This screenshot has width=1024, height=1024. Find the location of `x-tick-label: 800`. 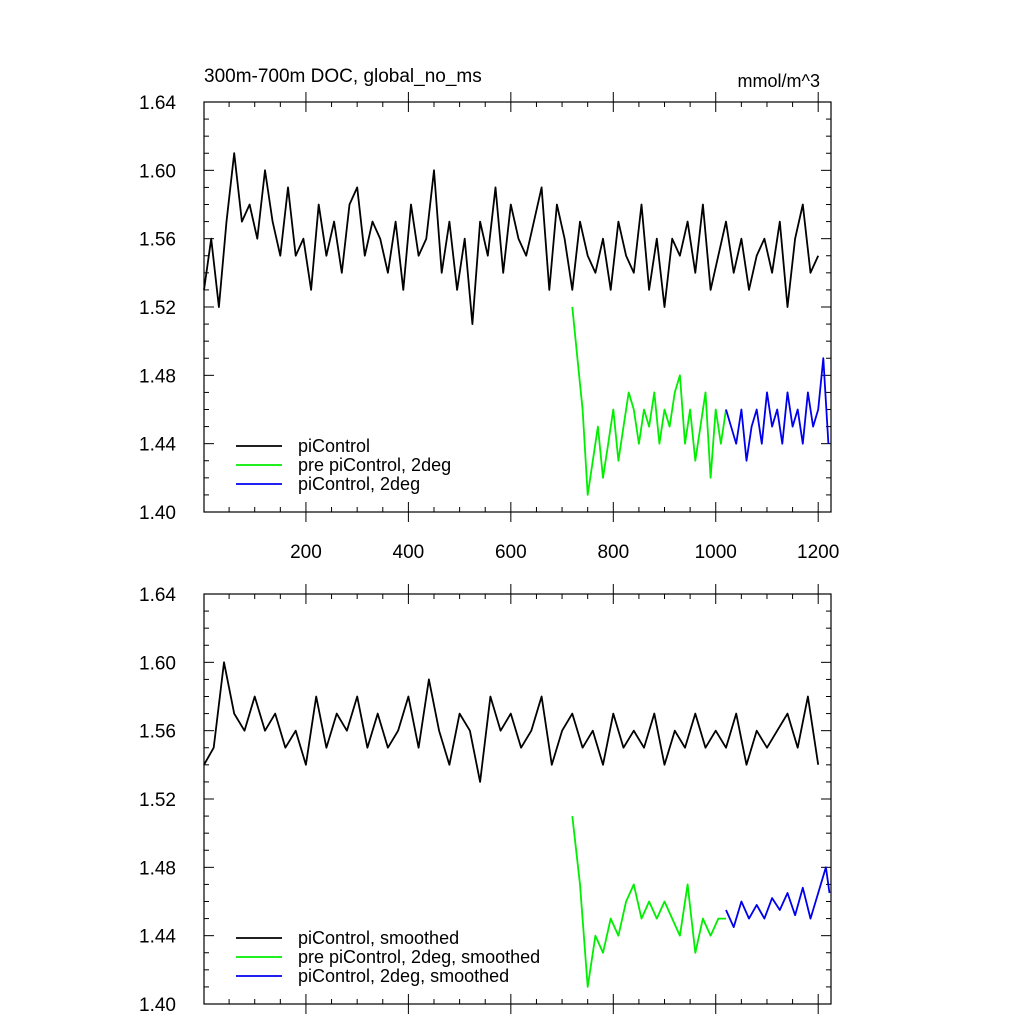

x-tick-label: 800 is located at coordinates (613, 552).